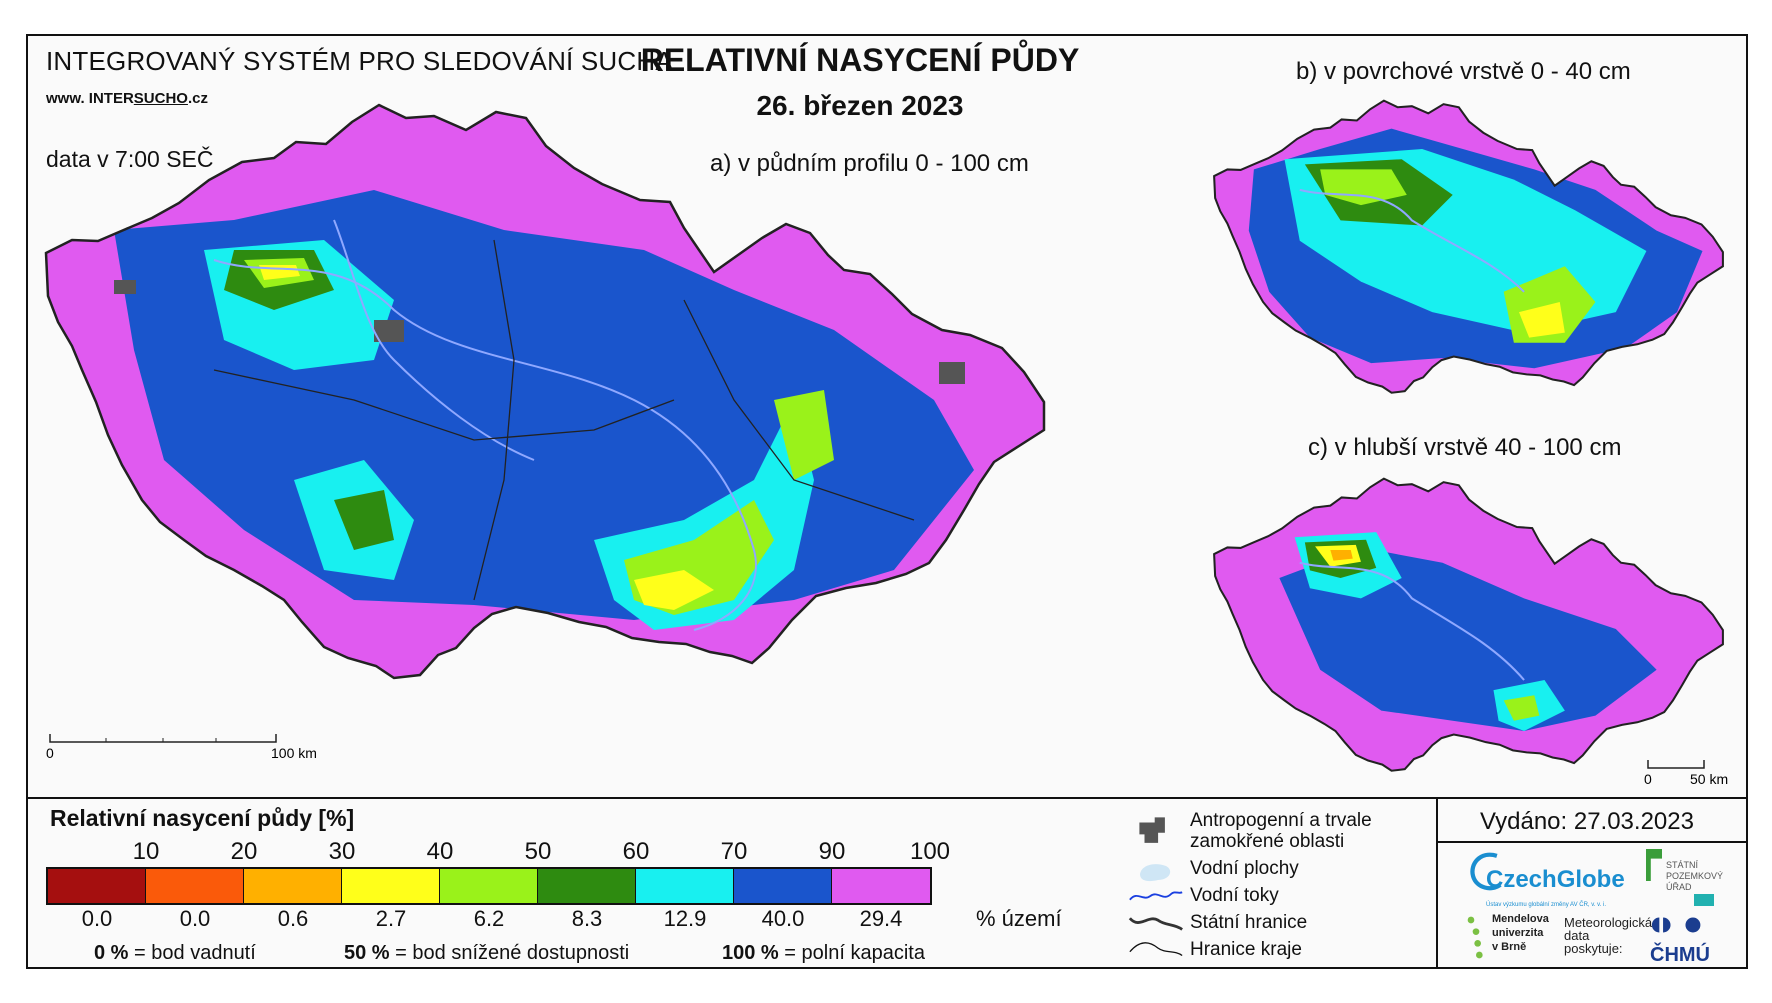  Describe the element at coordinates (130, 159) in the screenshot. I see `data-time: data v 7:00 SEČ` at that location.